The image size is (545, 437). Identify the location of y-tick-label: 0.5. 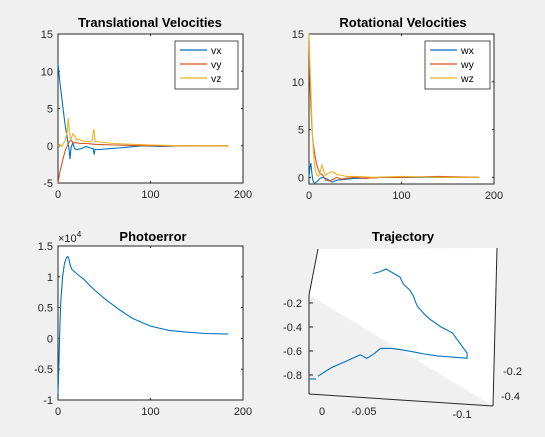
(45, 309).